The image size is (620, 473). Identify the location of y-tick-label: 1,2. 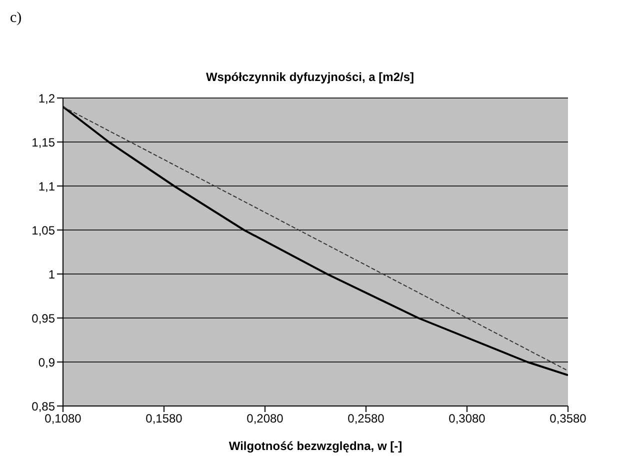
(47, 98).